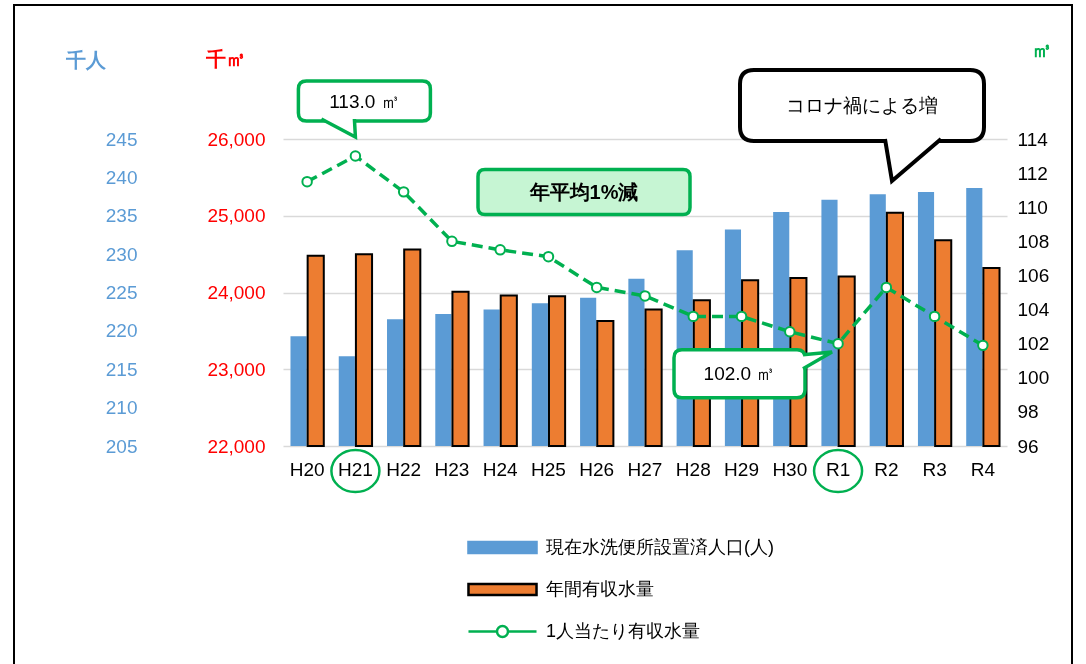 This screenshot has height=664, width=1086. I want to click on y3-tick-label: 235, so click(121, 216).